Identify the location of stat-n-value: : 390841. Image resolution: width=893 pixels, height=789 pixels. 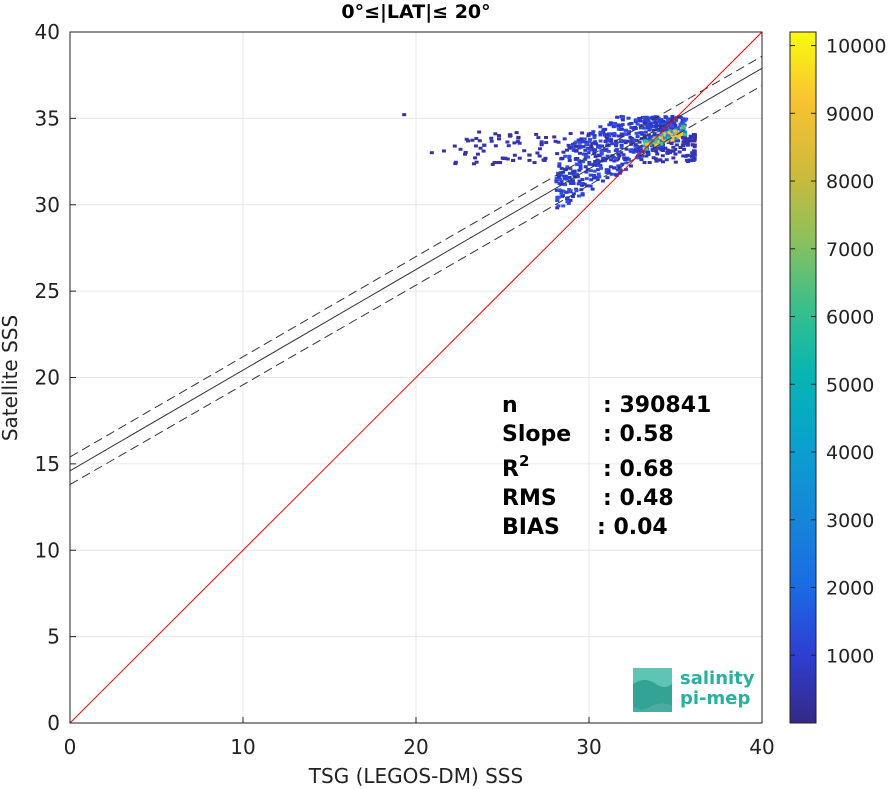
(657, 405).